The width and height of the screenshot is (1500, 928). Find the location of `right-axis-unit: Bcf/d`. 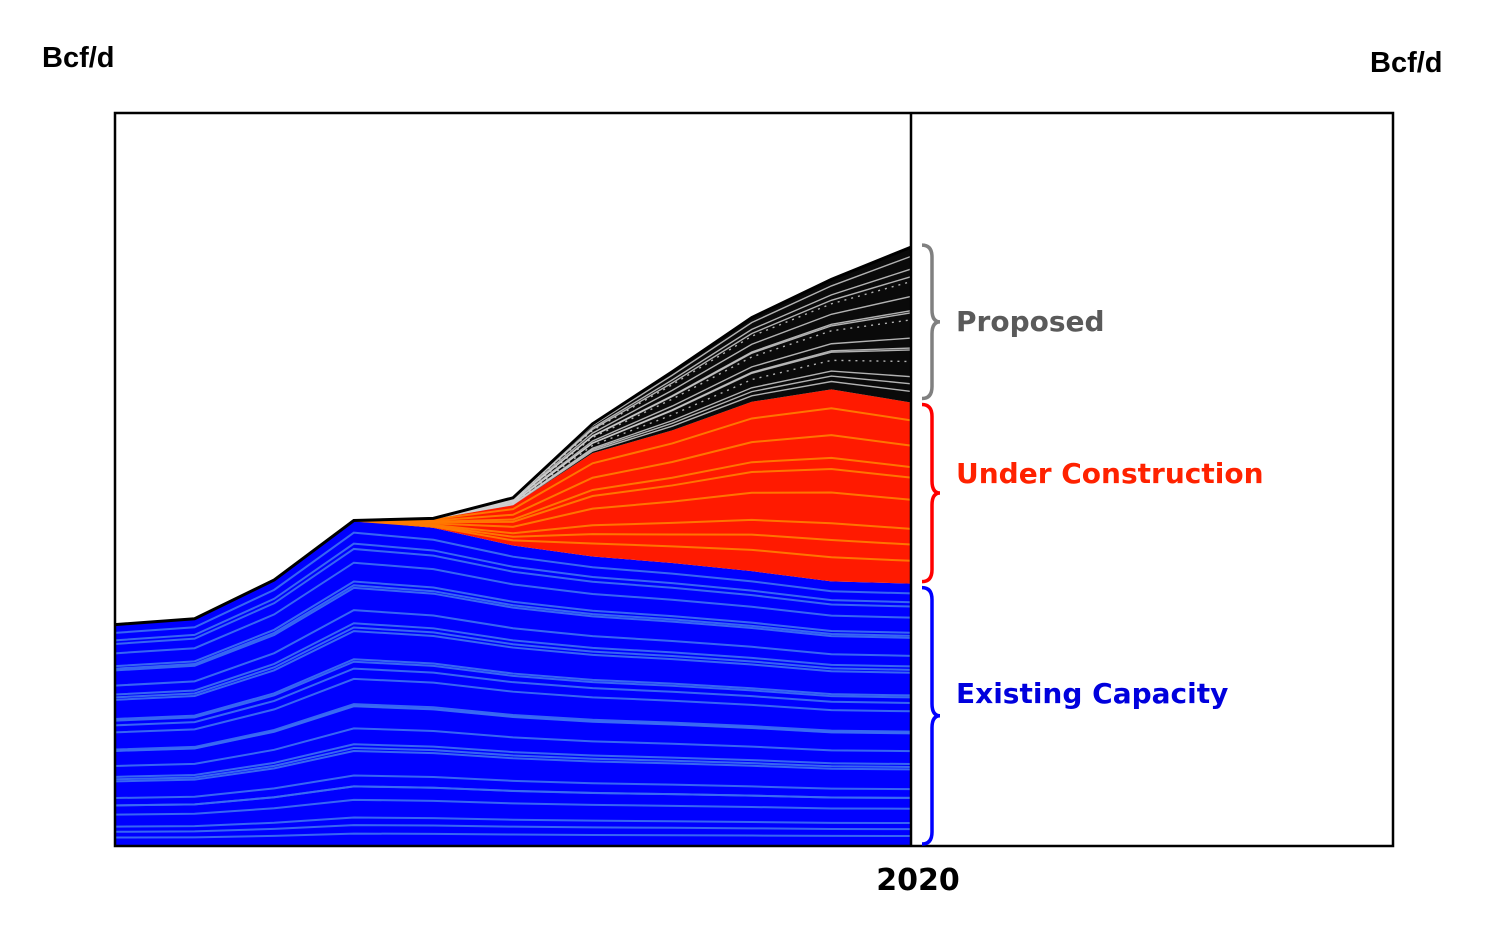

right-axis-unit: Bcf/d is located at coordinates (1406, 63).